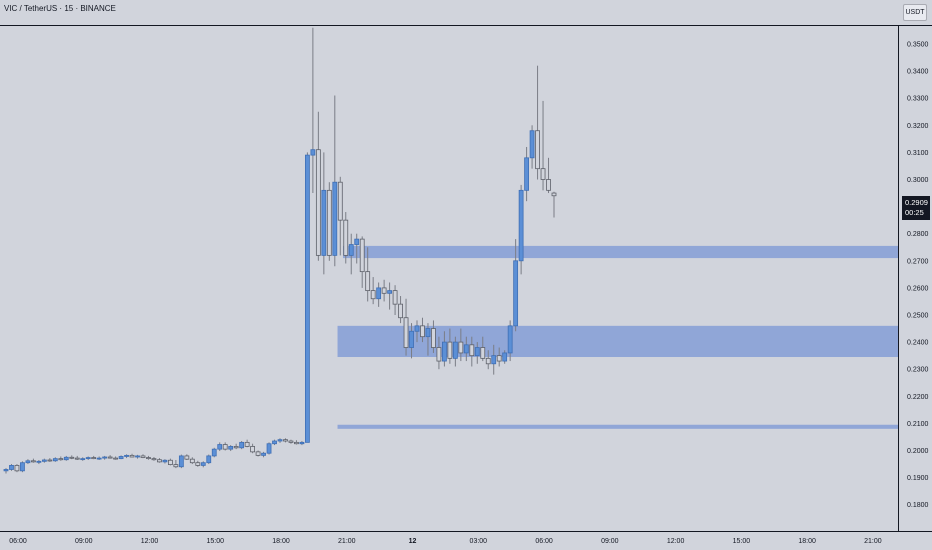  I want to click on price-tick-label: 0.3100, so click(918, 153).